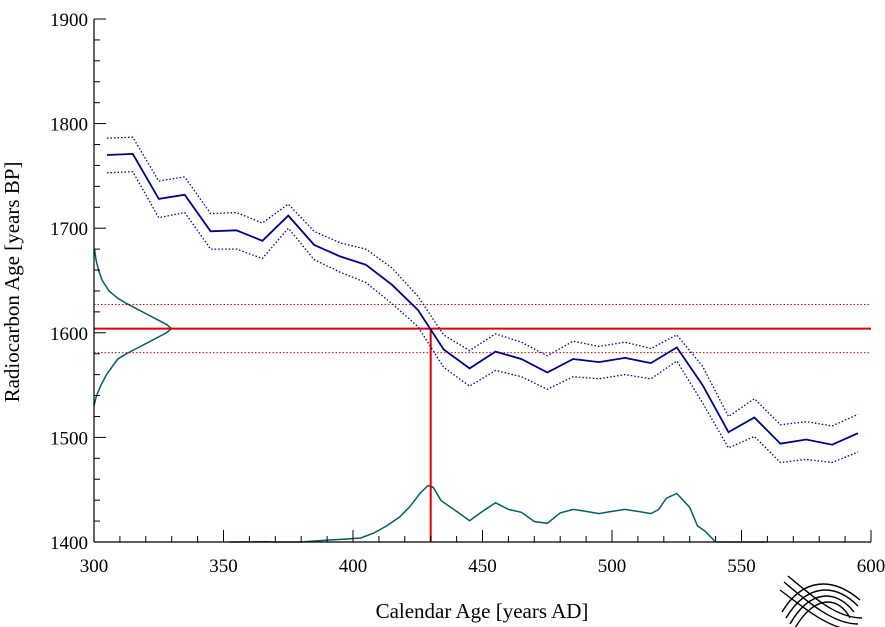 The image size is (885, 627). What do you see at coordinates (821, 601) in the screenshot?
I see `logo-icon` at bounding box center [821, 601].